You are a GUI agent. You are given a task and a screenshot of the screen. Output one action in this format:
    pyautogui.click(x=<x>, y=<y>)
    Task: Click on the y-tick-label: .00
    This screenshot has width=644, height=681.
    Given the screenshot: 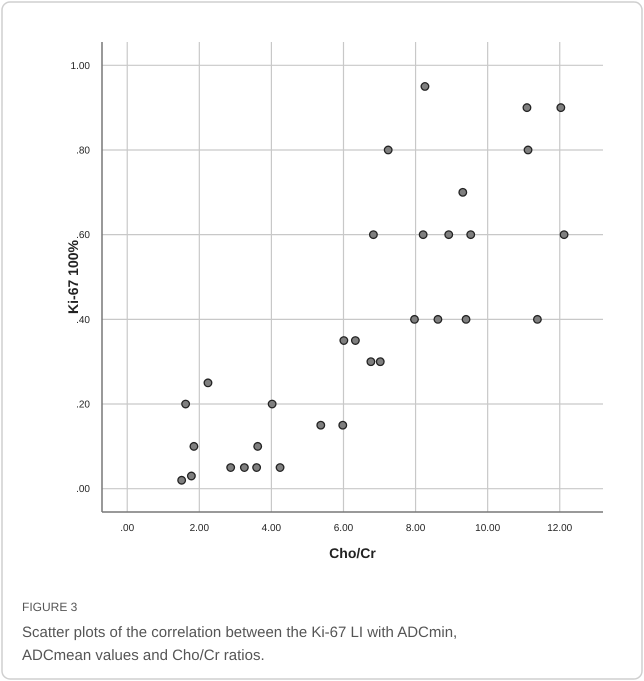 What is the action you would take?
    pyautogui.click(x=83, y=490)
    